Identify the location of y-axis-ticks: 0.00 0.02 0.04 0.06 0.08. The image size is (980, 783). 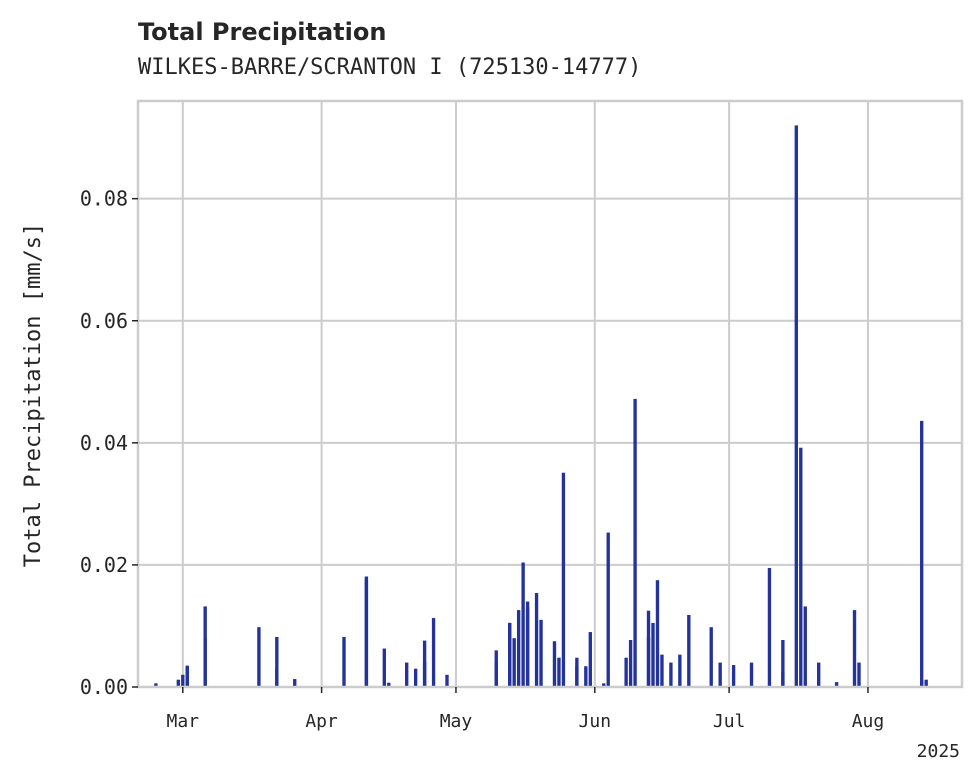
(109, 443).